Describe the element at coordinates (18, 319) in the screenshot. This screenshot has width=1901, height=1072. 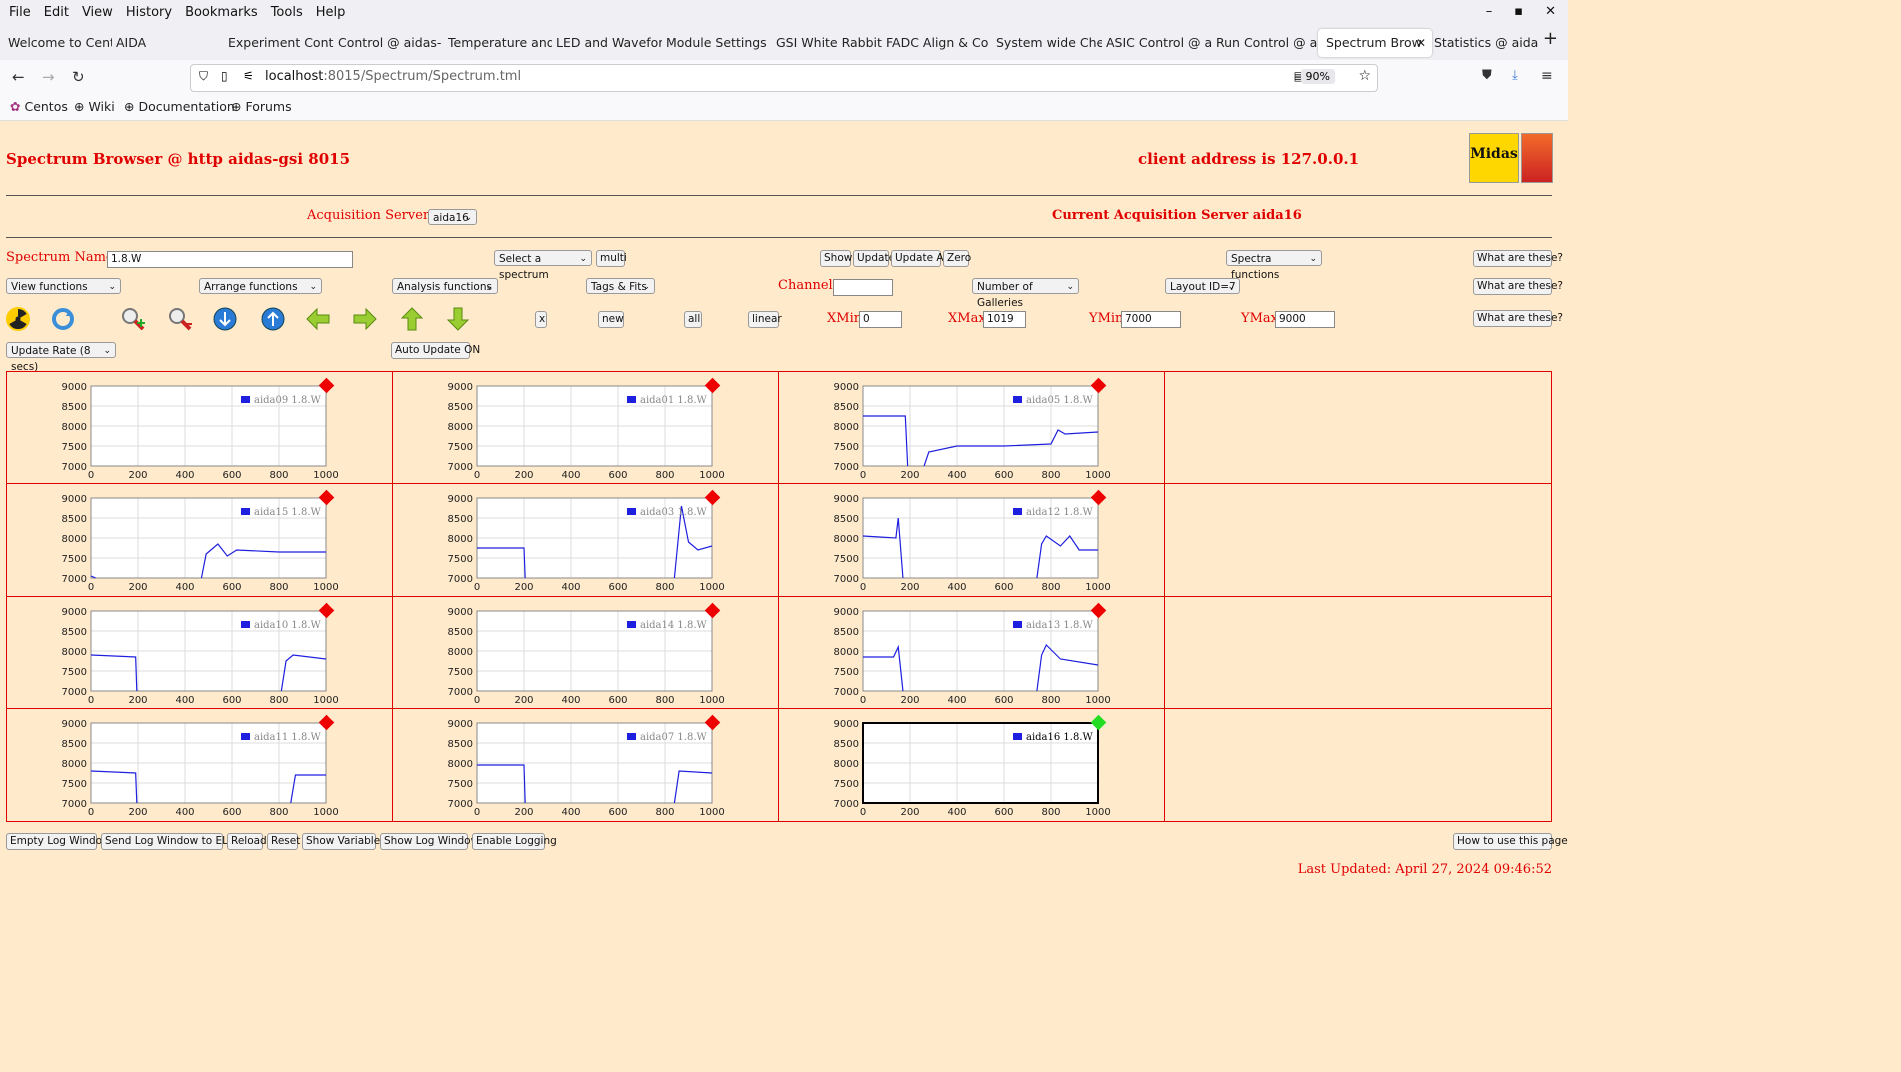
I see `radiation-icon` at that location.